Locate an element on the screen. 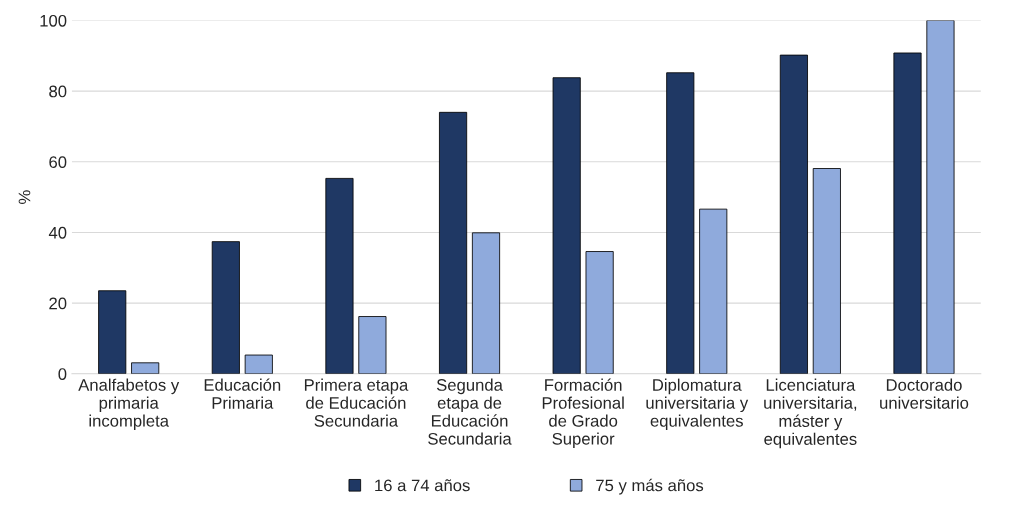 The image size is (1027, 512). y-tick-label: 100 is located at coordinates (53, 20).